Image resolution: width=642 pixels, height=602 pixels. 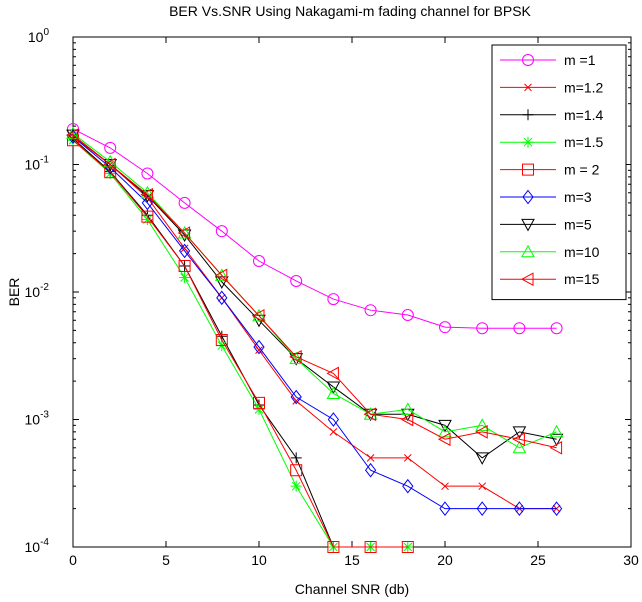 I want to click on legend-label: m=10, so click(x=582, y=252).